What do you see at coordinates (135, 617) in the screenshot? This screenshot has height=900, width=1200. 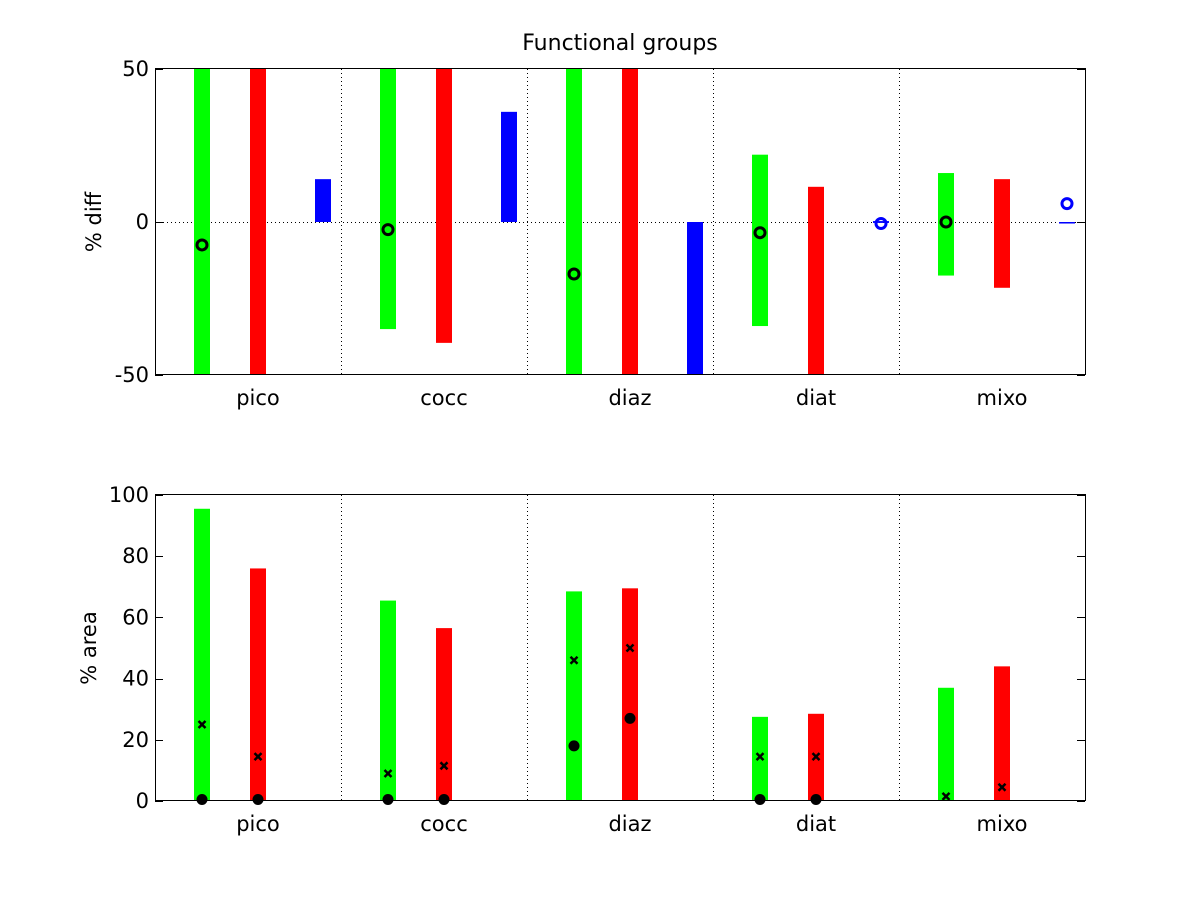 I see `y-tick-label: 60` at bounding box center [135, 617].